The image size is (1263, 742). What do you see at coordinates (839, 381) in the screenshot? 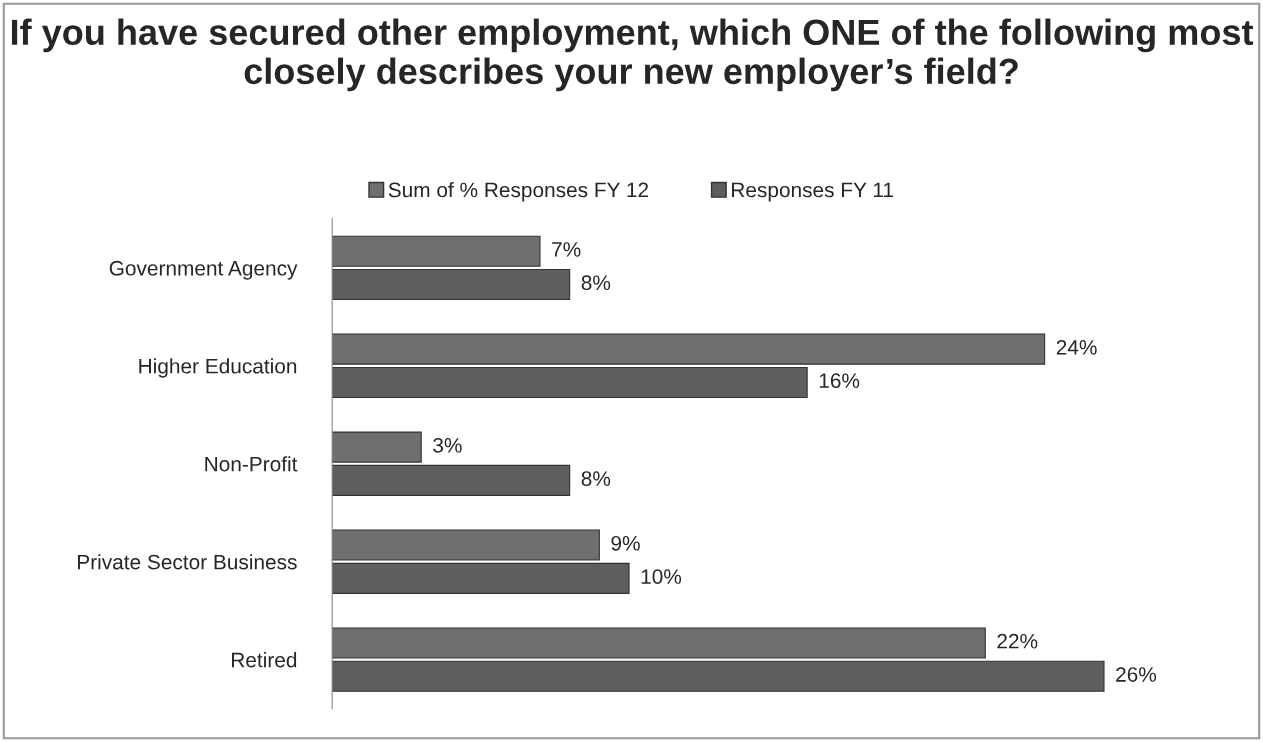
I see `data-label: 16%` at bounding box center [839, 381].